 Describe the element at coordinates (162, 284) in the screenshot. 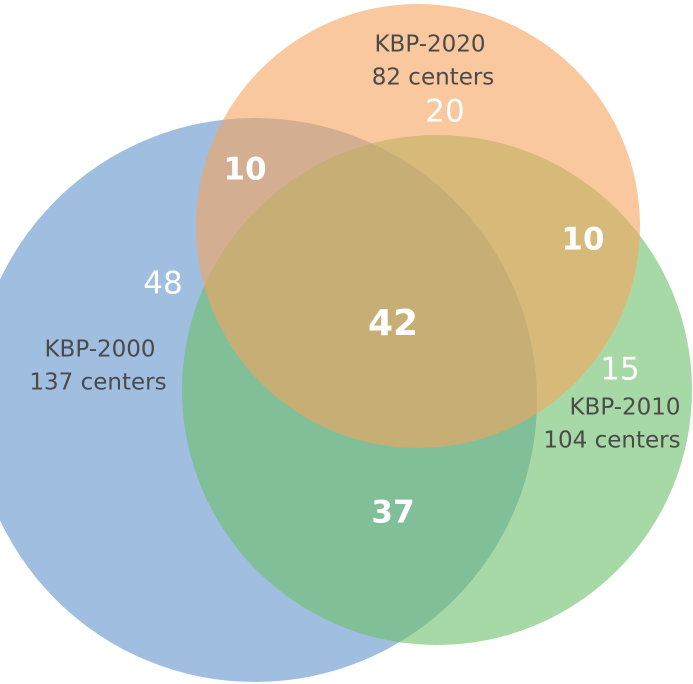

I see `region-value: 48` at that location.